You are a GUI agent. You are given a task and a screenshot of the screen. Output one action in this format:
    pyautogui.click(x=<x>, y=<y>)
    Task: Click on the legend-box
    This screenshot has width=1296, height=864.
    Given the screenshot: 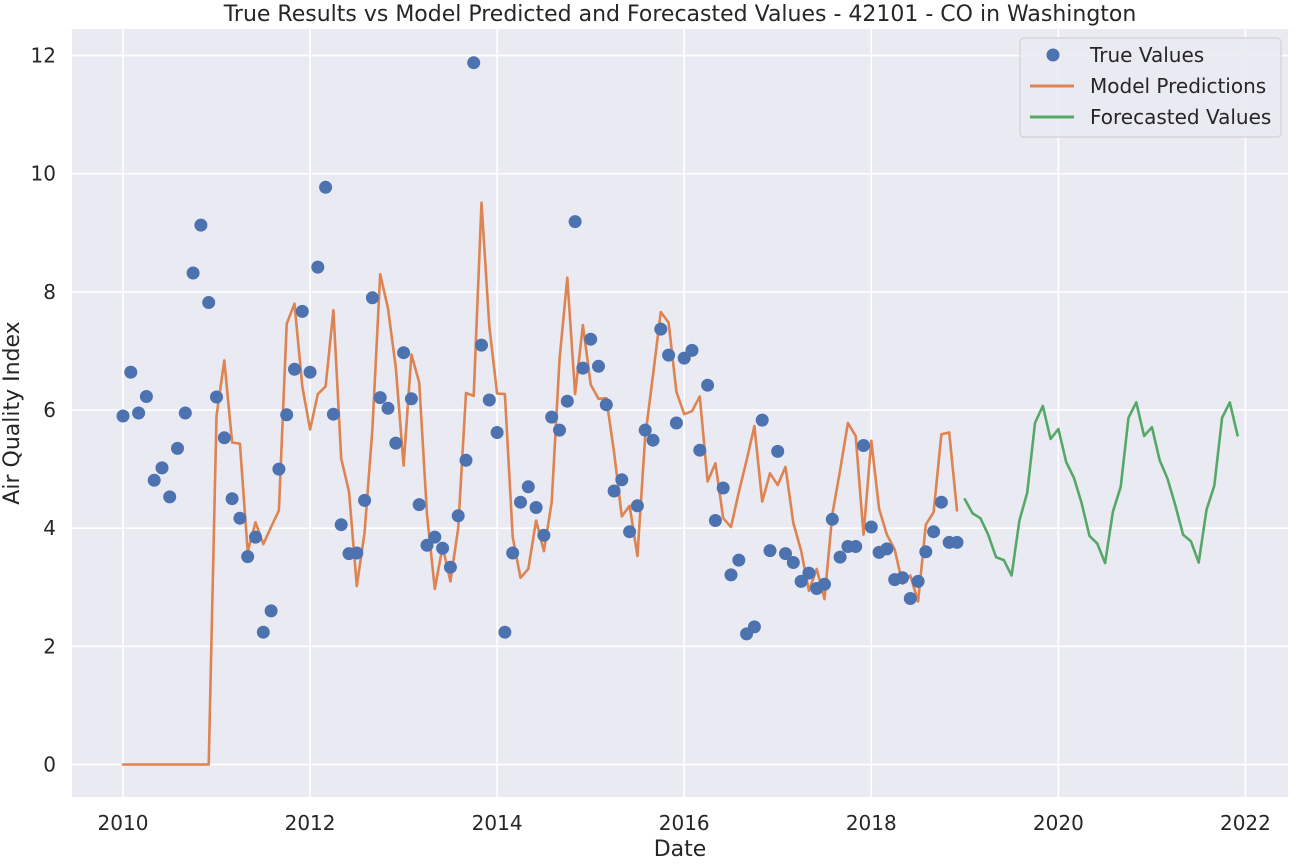 What is the action you would take?
    pyautogui.click(x=1150, y=87)
    